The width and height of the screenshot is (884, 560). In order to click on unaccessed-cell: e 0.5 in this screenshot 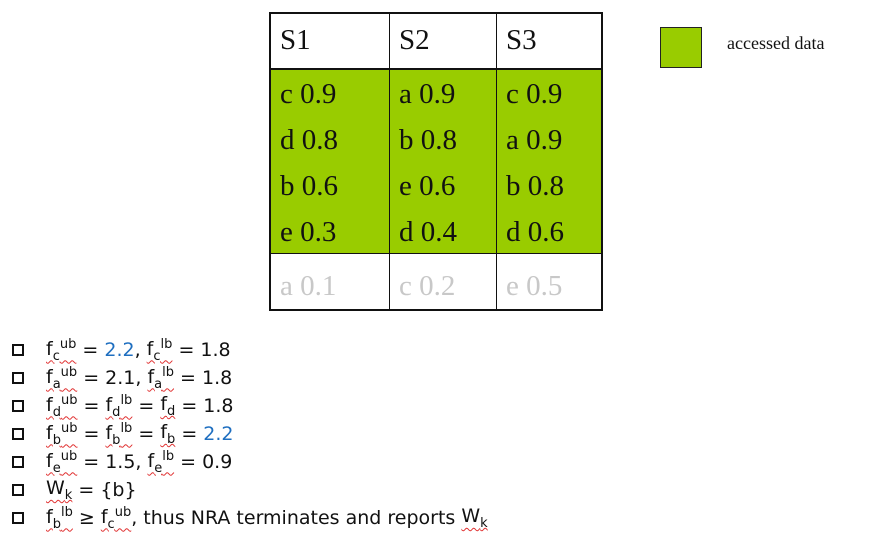, I will do `click(534, 286)`.